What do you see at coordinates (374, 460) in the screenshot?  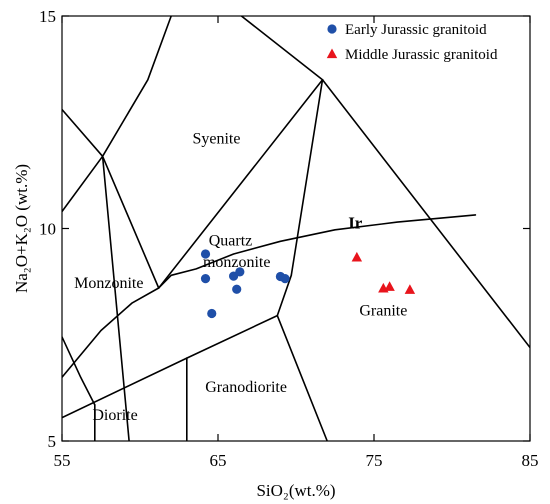 I see `x-tick-label: 75` at bounding box center [374, 460].